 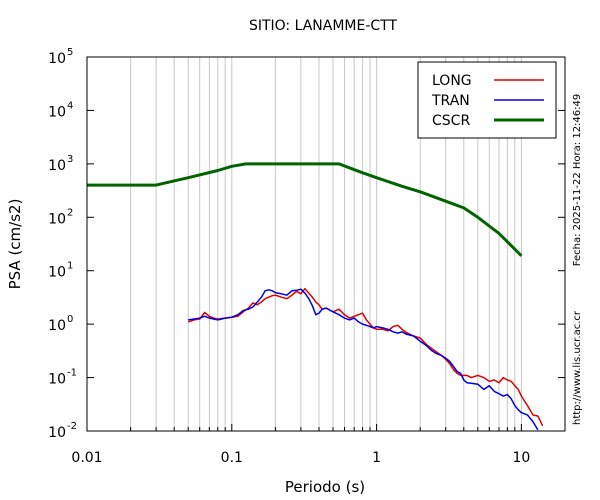 What do you see at coordinates (86, 458) in the screenshot?
I see `x-tick-label: 0.01` at bounding box center [86, 458].